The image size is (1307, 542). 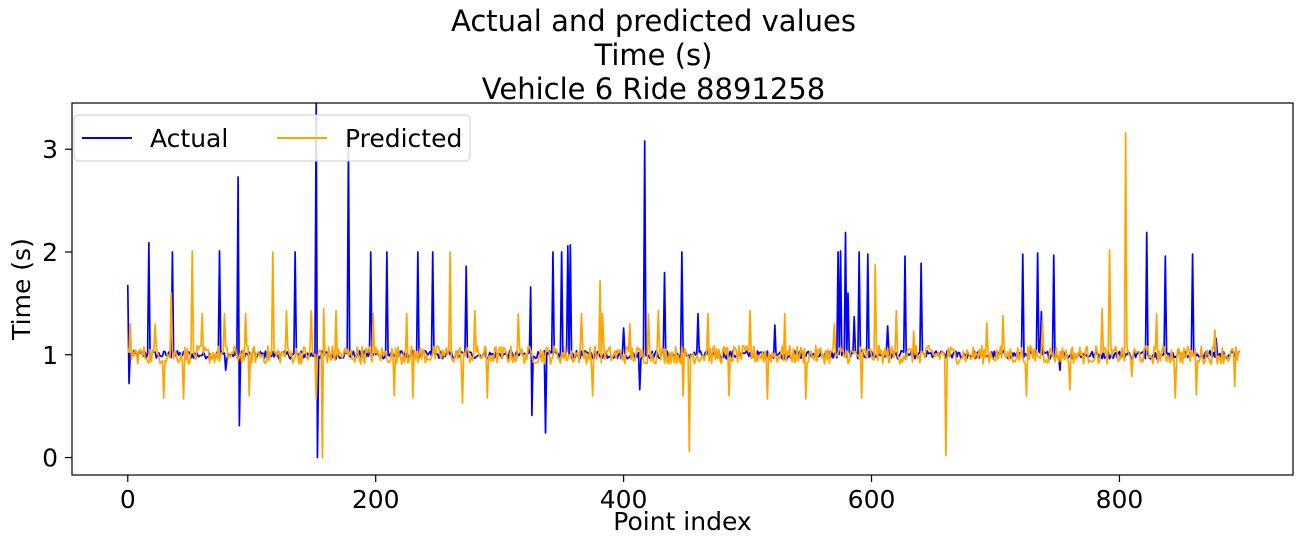 What do you see at coordinates (50, 149) in the screenshot?
I see `y-tick-label: 3` at bounding box center [50, 149].